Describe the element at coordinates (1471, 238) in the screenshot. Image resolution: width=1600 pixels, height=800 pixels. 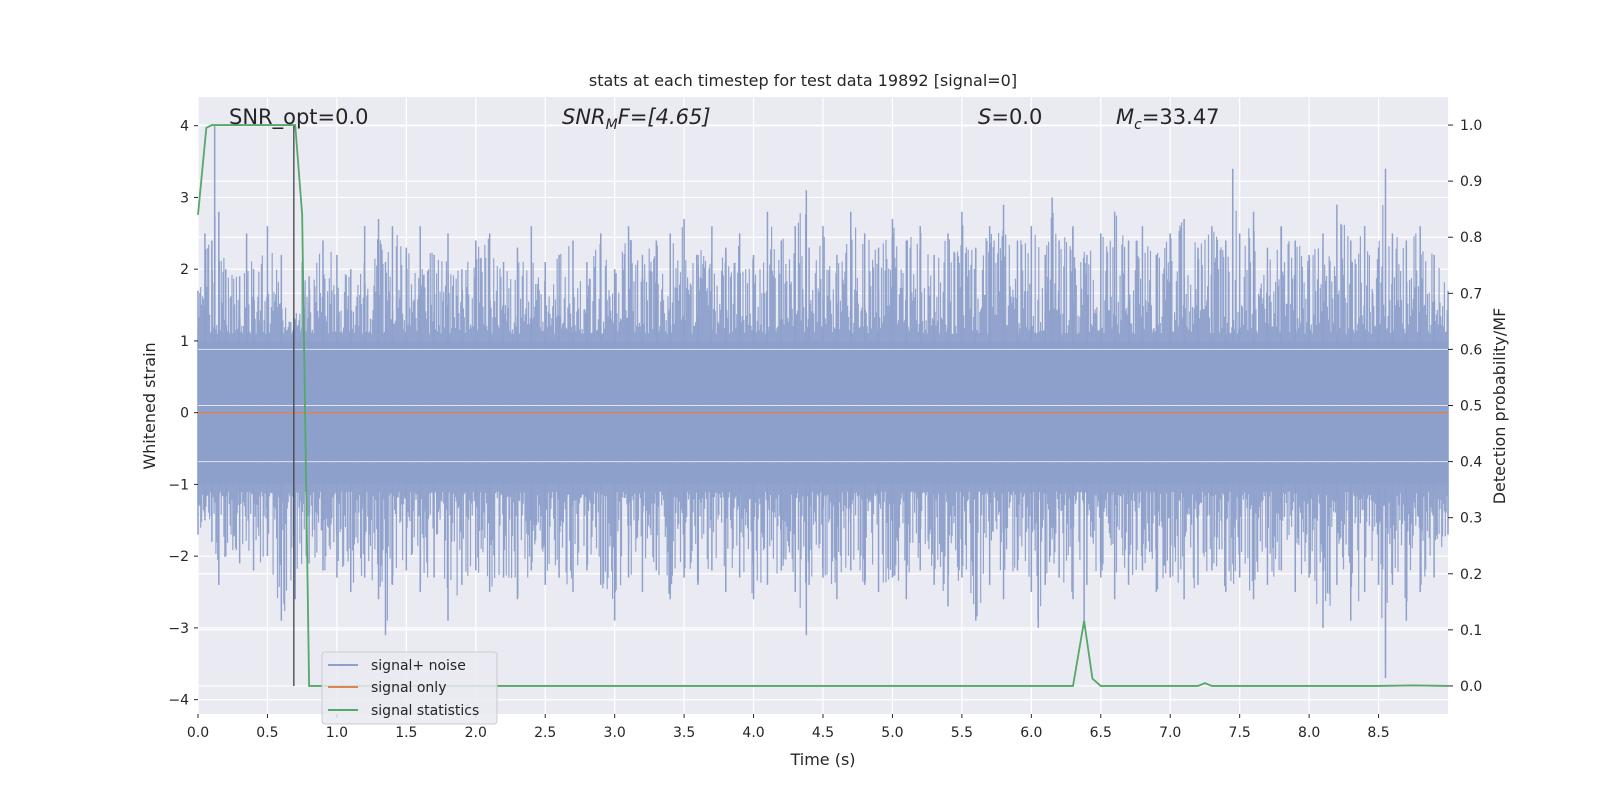
I see `y-right-tick-label: 0.8` at that location.